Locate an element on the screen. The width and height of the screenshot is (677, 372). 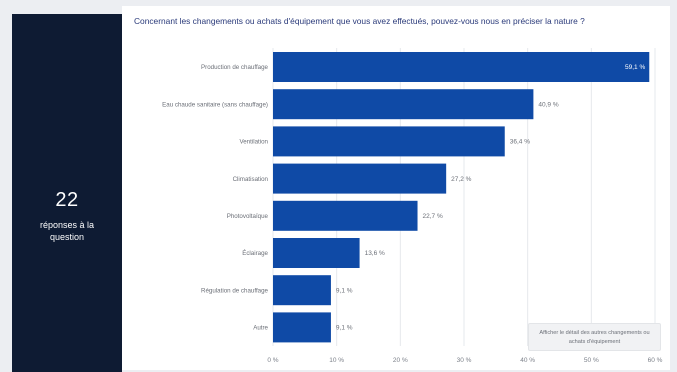
value-label: 59,1 % is located at coordinates (635, 67).